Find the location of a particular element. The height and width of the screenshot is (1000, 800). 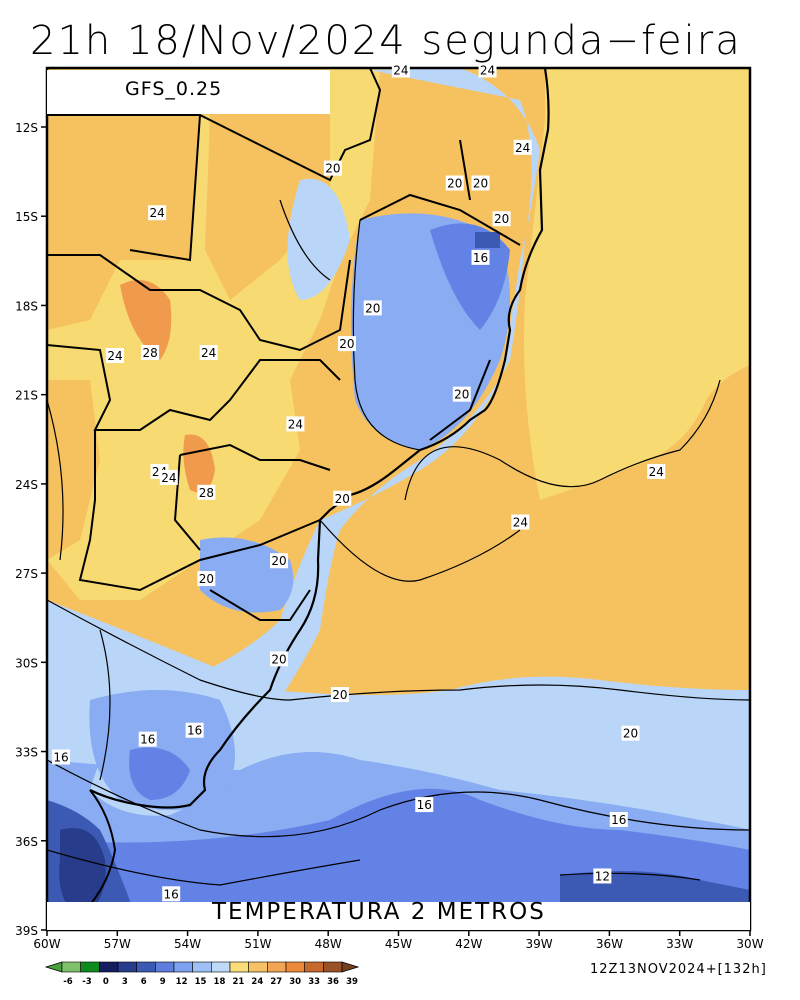

model-label: GFS_0.25 is located at coordinates (174, 89).